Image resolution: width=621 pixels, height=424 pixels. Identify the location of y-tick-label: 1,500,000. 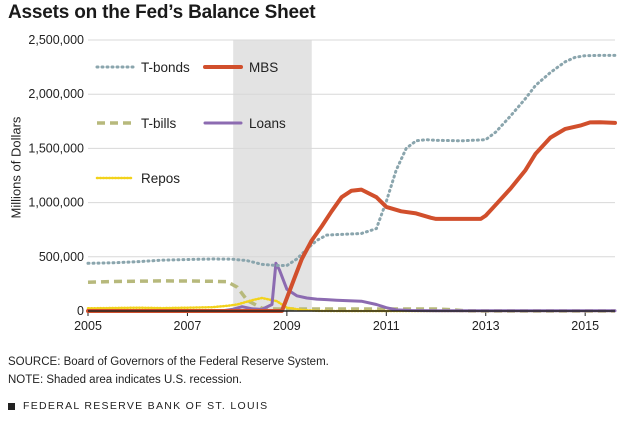
(56, 148).